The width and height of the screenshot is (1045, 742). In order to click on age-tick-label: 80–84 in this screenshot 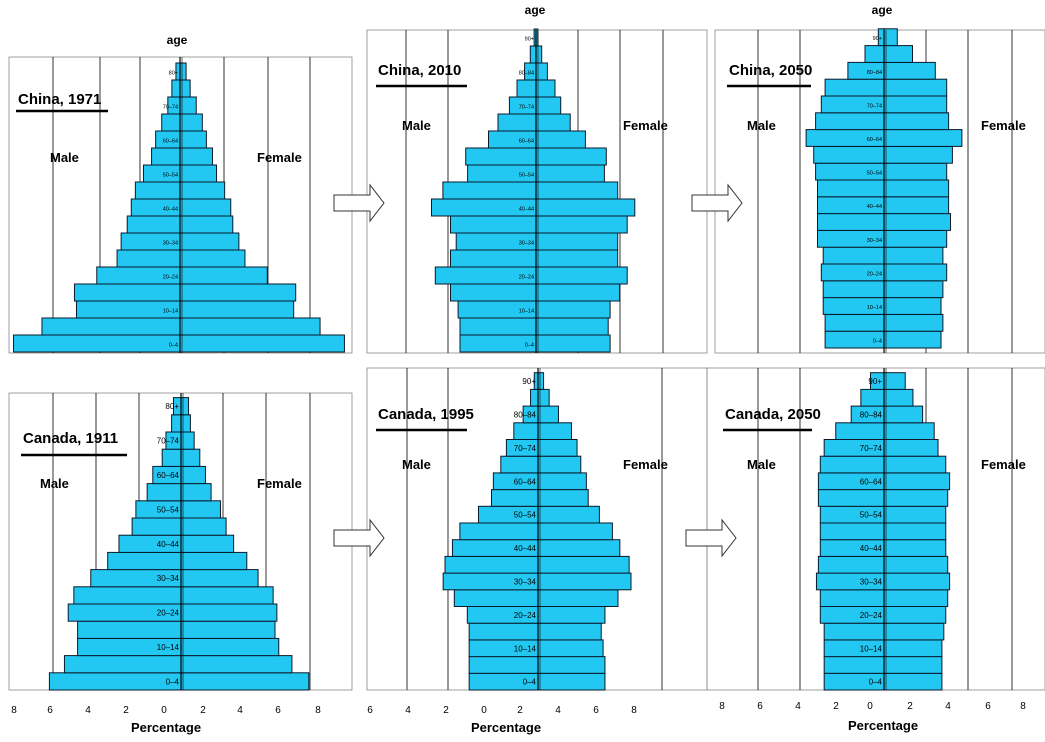, I will do `click(871, 414)`.